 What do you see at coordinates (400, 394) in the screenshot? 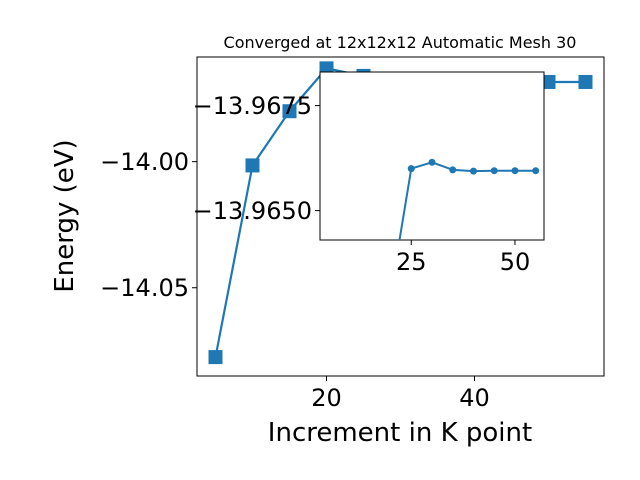
I see `main-x-ticks: 20 40` at bounding box center [400, 394].